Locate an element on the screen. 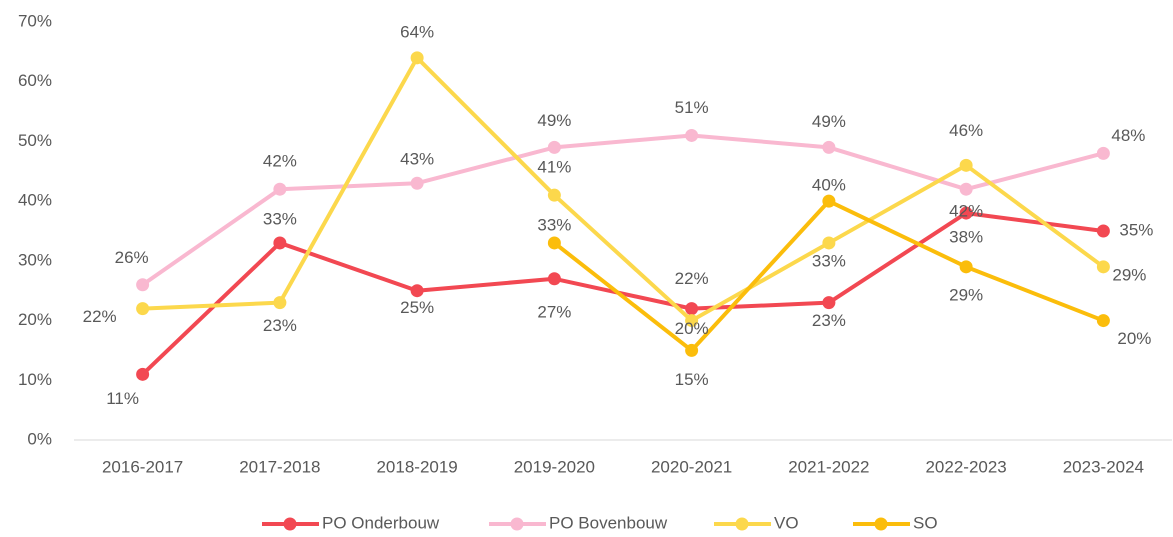  x-tick-label: 2018-2019 is located at coordinates (416, 466).